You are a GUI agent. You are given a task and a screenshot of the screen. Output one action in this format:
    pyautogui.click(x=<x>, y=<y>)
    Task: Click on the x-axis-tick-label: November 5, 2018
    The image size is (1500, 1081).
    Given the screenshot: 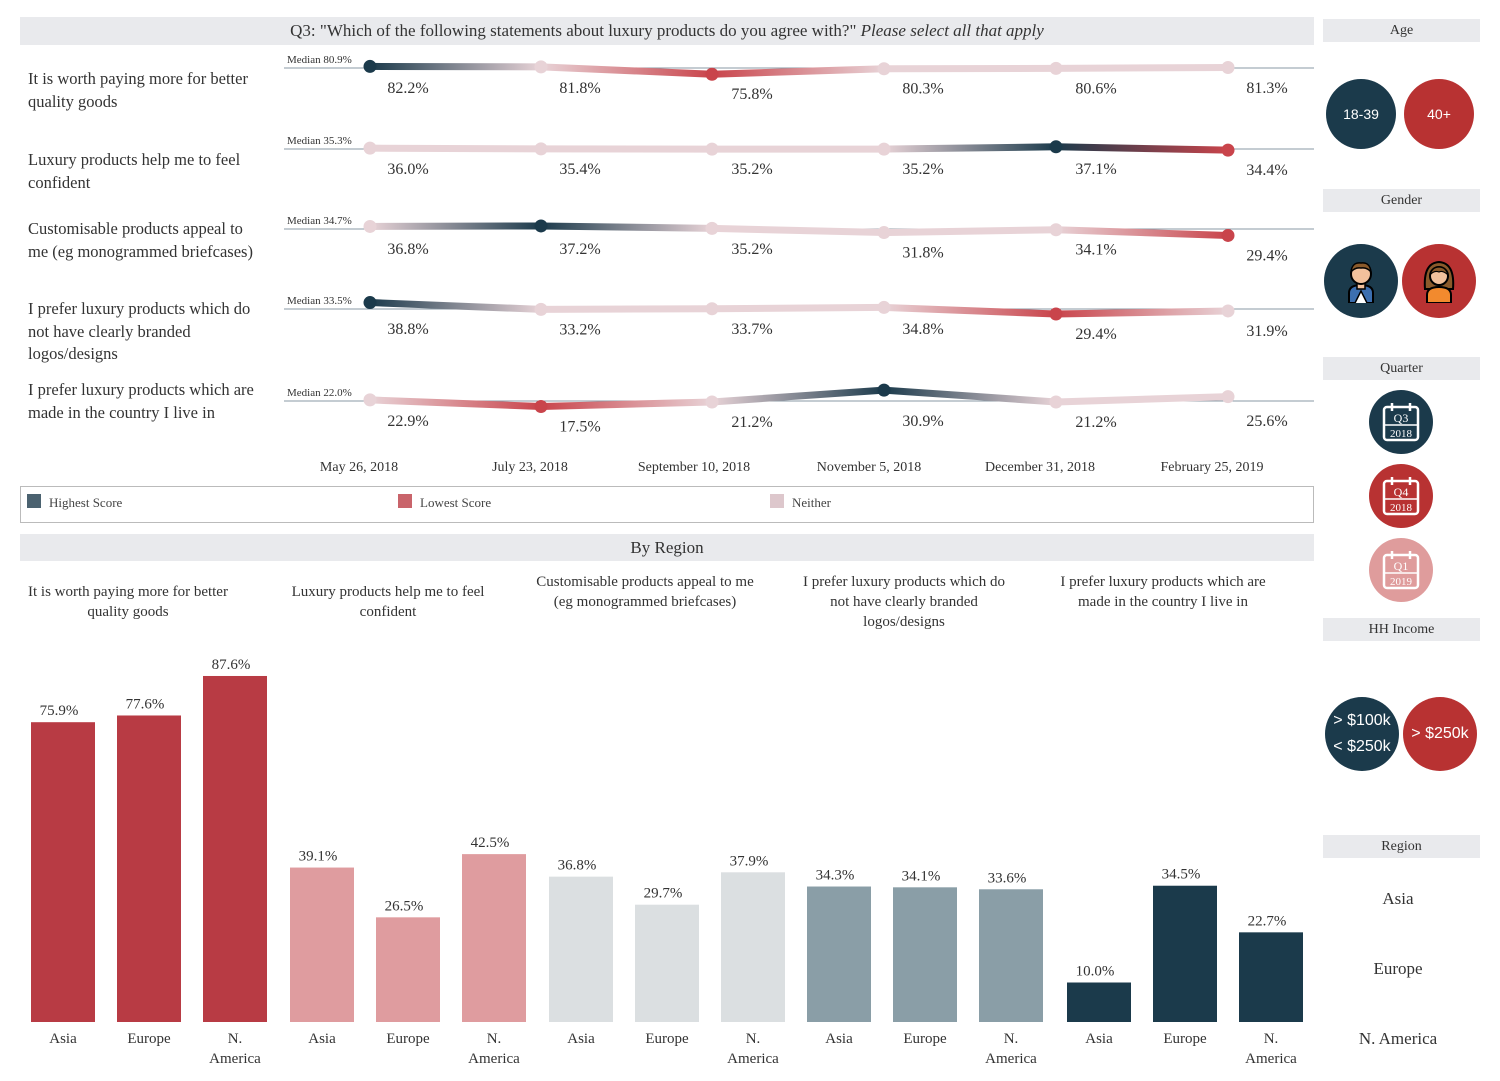 What is the action you would take?
    pyautogui.click(x=869, y=467)
    